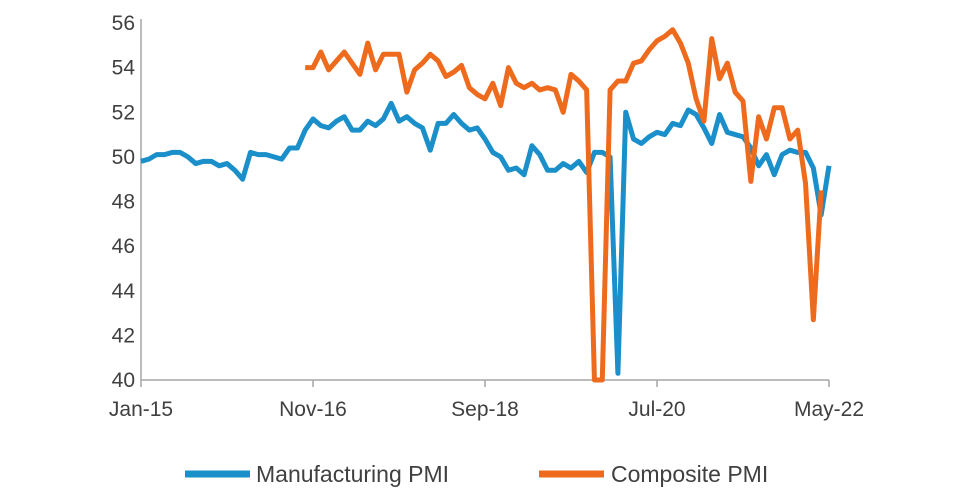 This screenshot has width=975, height=500. What do you see at coordinates (656, 409) in the screenshot?
I see `x-tick-label: Jul-20` at bounding box center [656, 409].